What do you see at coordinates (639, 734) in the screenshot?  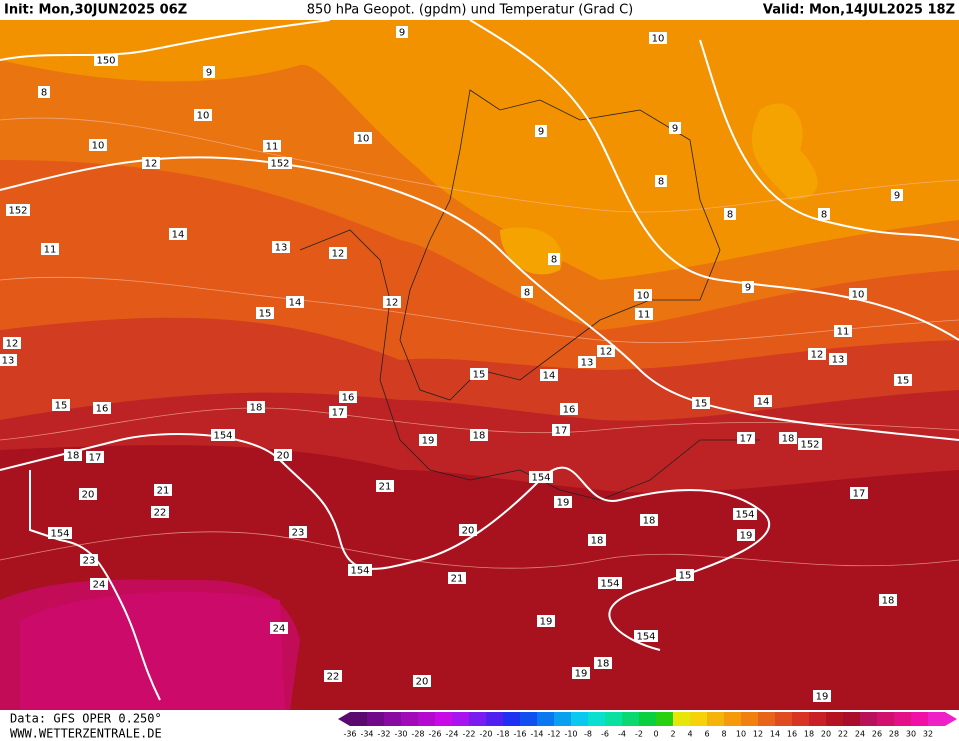 I see `colorbar-label: -2` at bounding box center [639, 734].